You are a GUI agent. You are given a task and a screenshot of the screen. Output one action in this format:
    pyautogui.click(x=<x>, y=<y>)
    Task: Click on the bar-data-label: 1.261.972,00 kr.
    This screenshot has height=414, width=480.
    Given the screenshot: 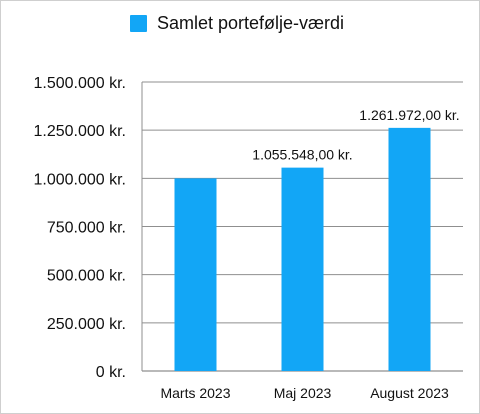 What is the action you would take?
    pyautogui.click(x=409, y=115)
    